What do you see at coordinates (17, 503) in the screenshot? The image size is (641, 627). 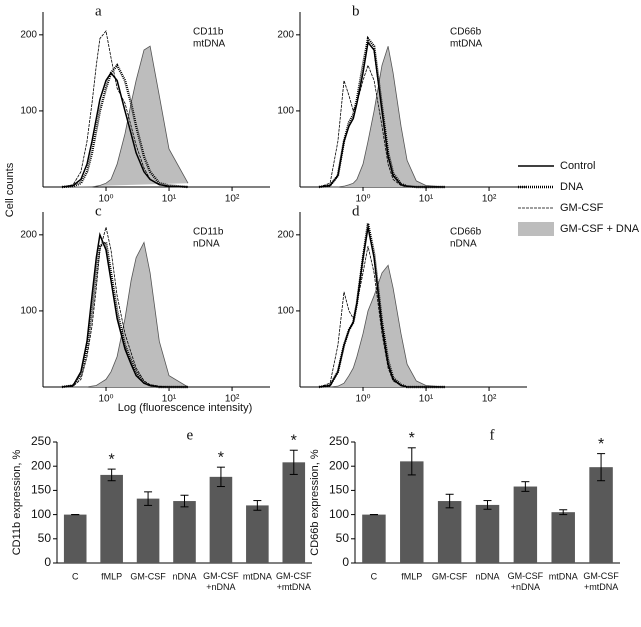 I see `y-axis-label: CD11b expression, %` at bounding box center [17, 503].